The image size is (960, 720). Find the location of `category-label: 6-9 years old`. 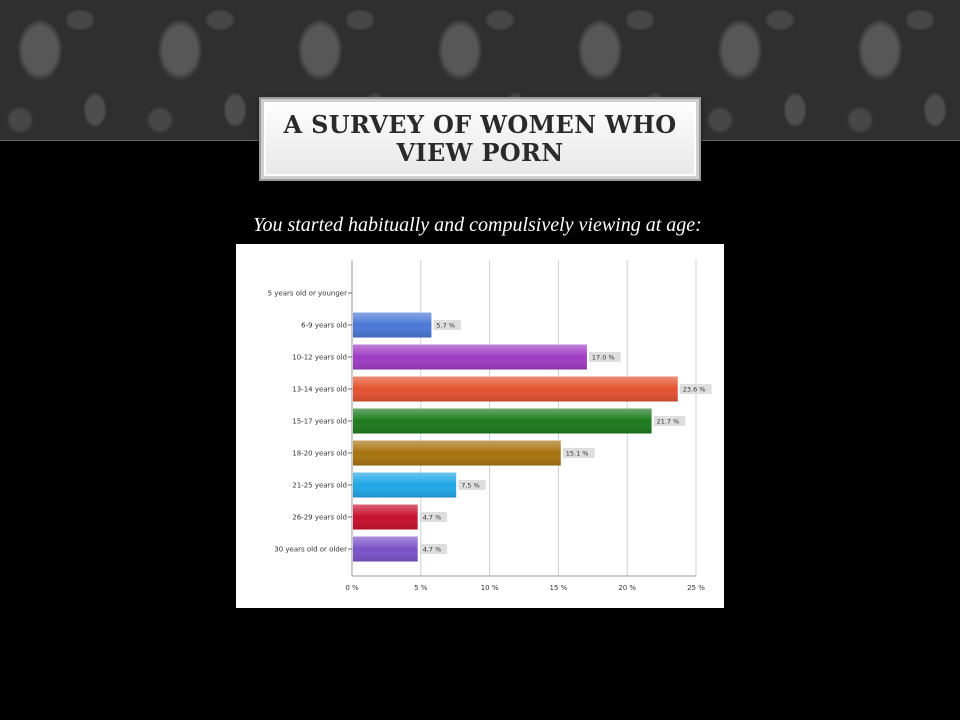

category-label: 6-9 years old is located at coordinates (324, 326).